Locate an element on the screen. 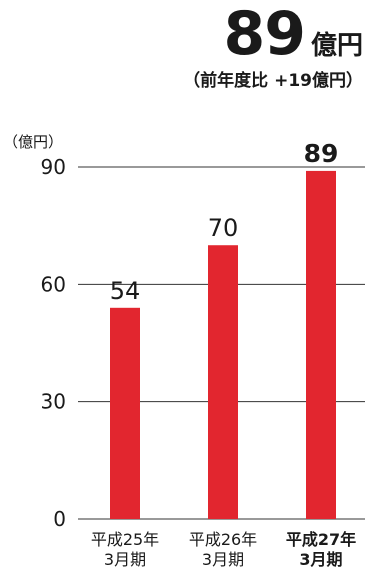 The height and width of the screenshot is (572, 373). y-axis-unit-label: （億円） is located at coordinates (33, 142).